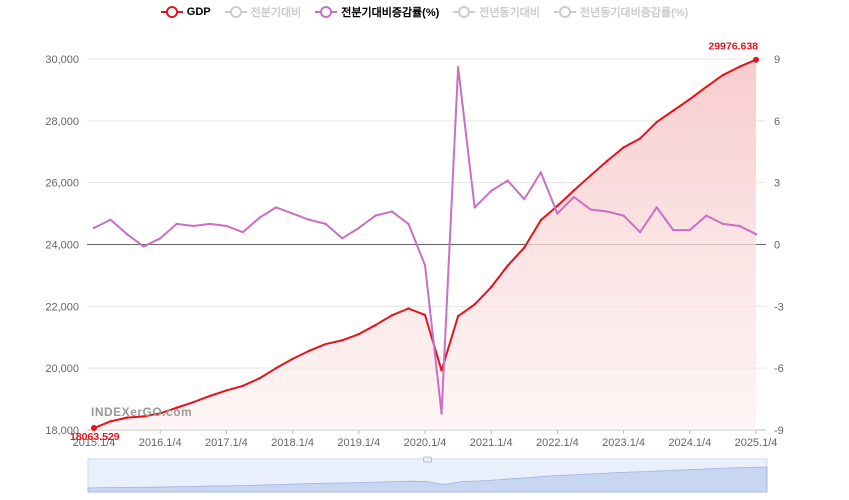  What do you see at coordinates (557, 443) in the screenshot?
I see `x-tick-label: 2022.1/4` at bounding box center [557, 443].